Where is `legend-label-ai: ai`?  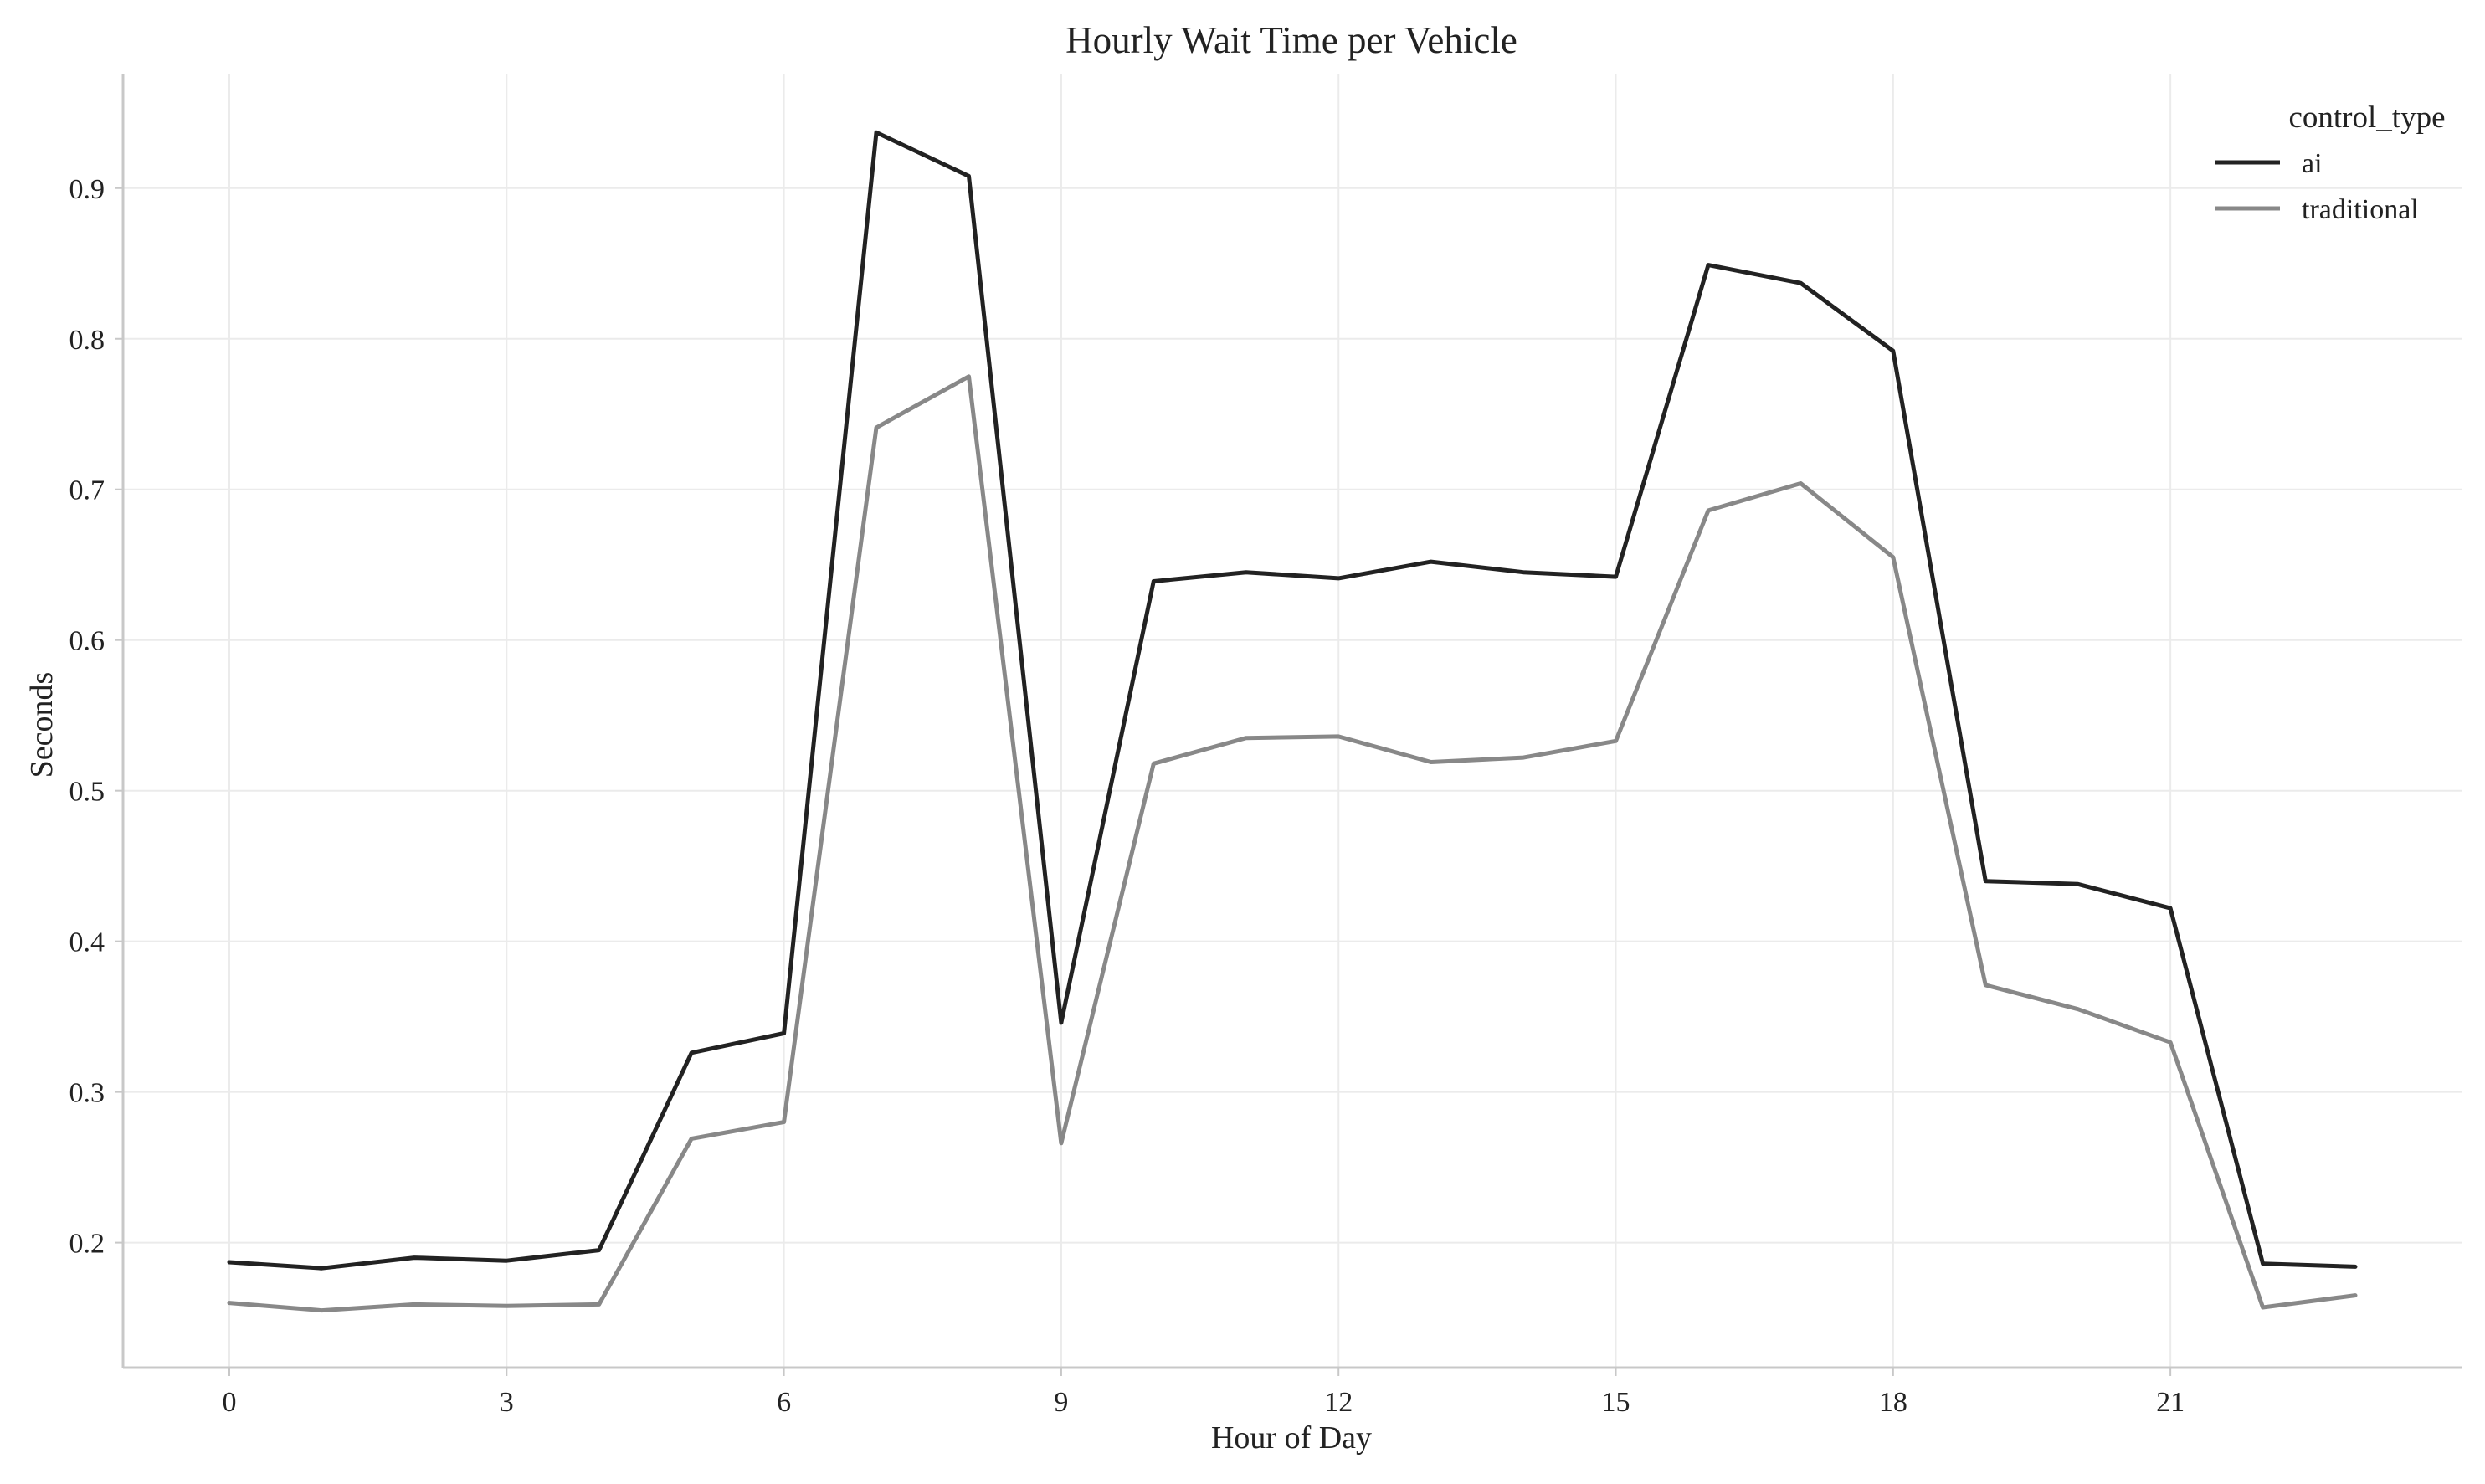 legend-label-ai: ai is located at coordinates (2312, 163).